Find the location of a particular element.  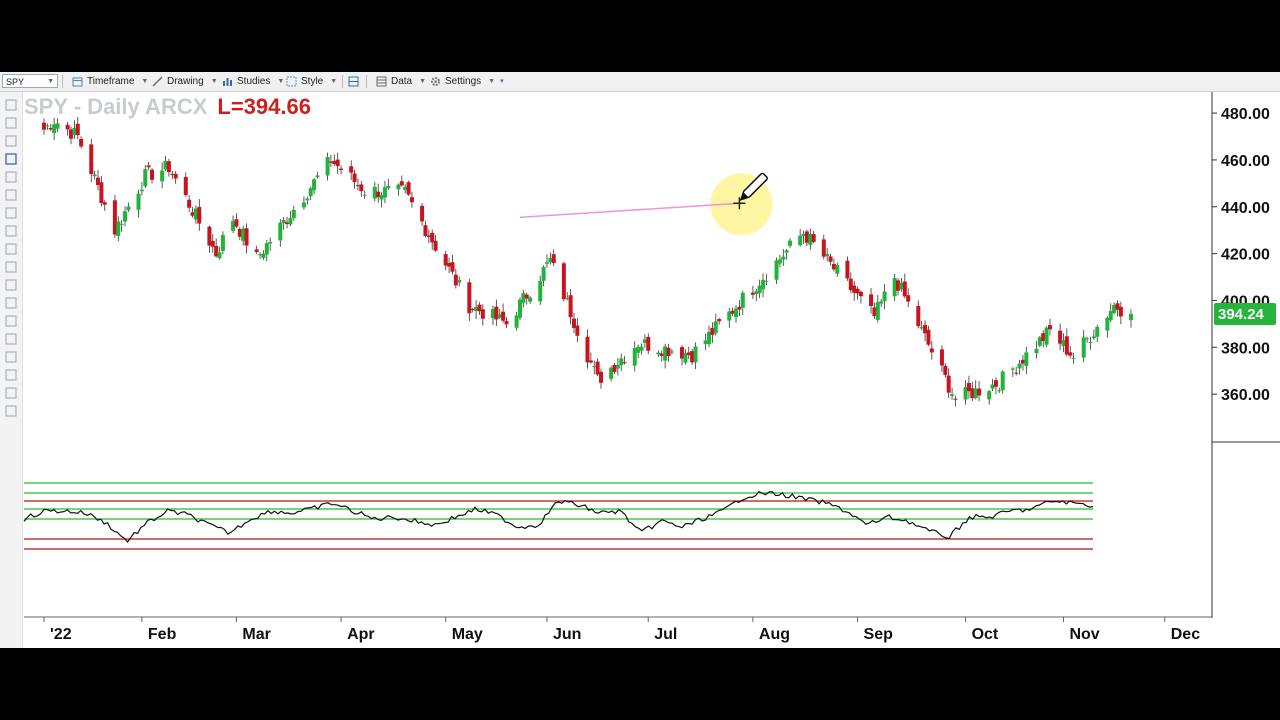

ruler-icon is located at coordinates (11, 213).